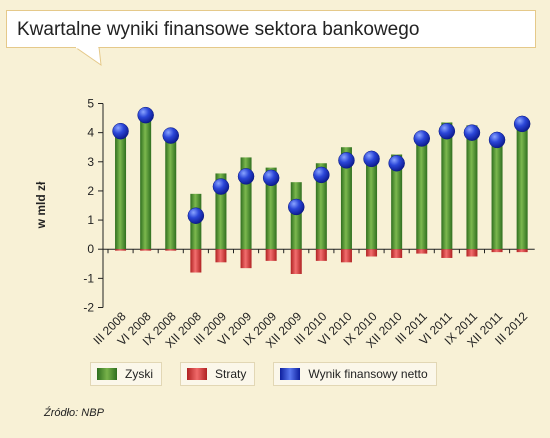  I want to click on legend-item-zyski: Zyski, so click(126, 374).